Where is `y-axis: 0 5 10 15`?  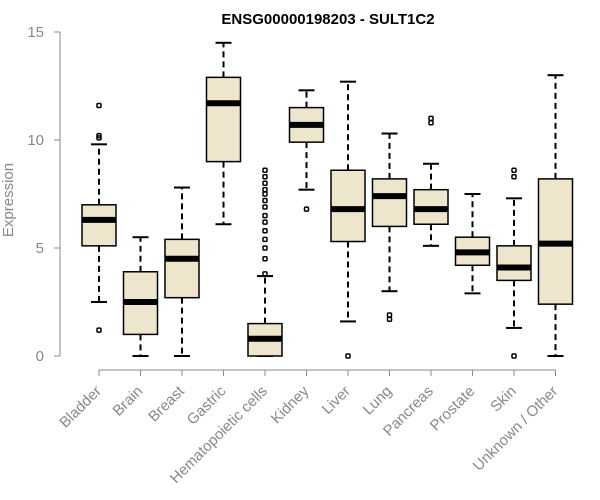
y-axis: 0 5 10 15 is located at coordinates (44, 194).